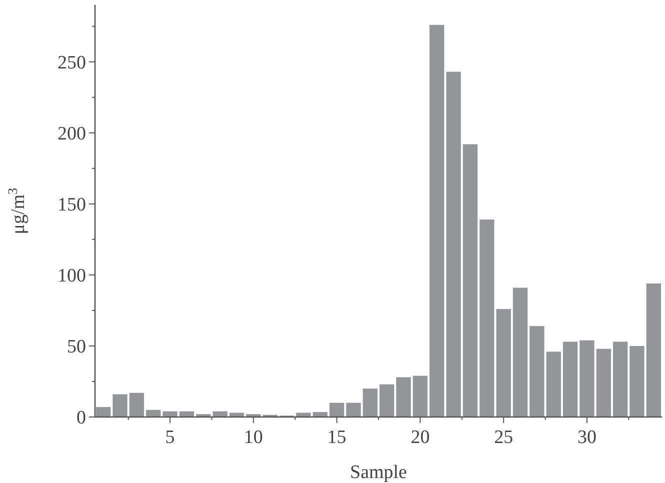 The height and width of the screenshot is (483, 665). Describe the element at coordinates (81, 418) in the screenshot. I see `y-tick-label: 0` at that location.